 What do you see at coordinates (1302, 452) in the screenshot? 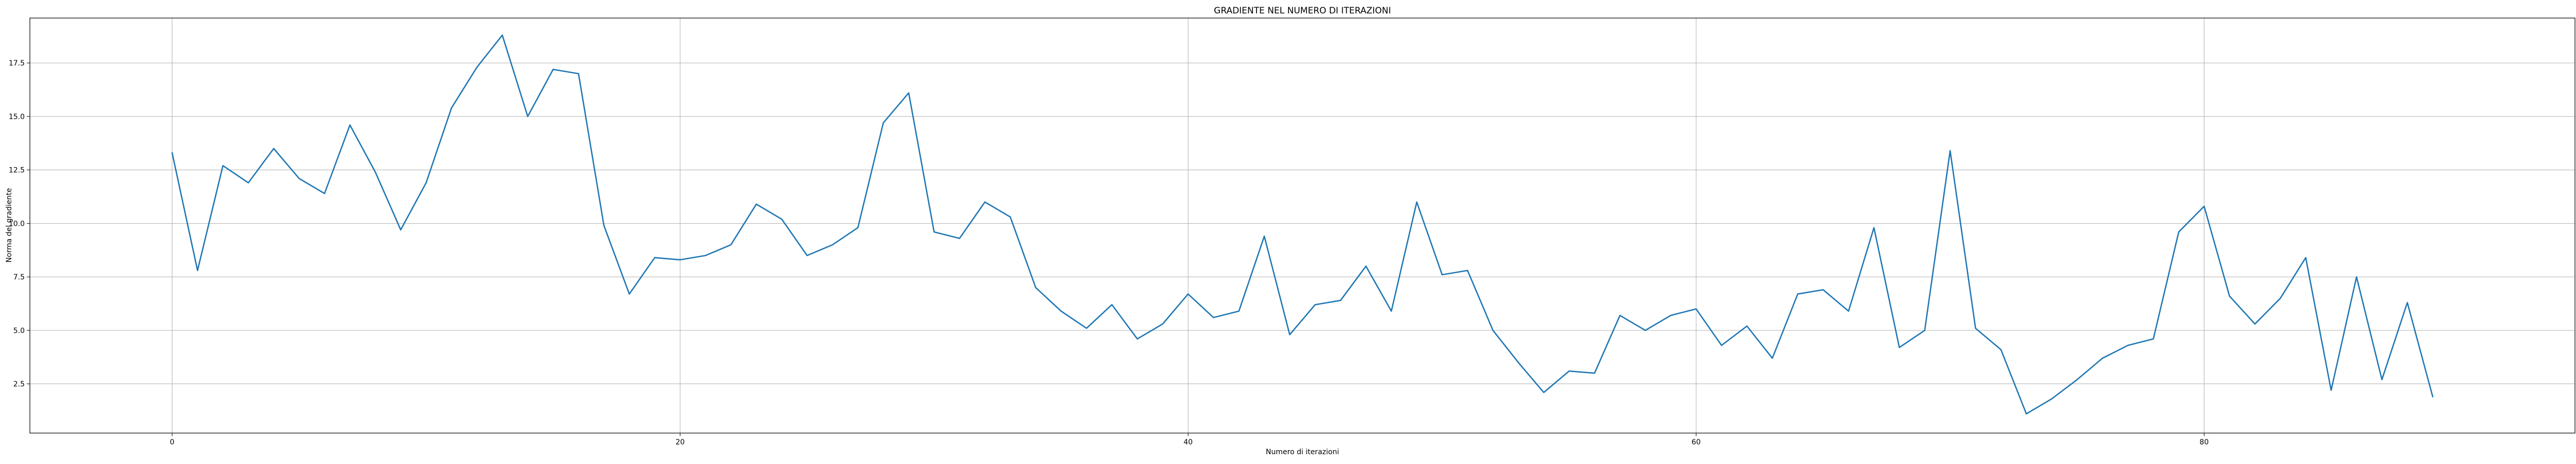
I see `x-axis-label: Numero di iterazioni` at bounding box center [1302, 452].